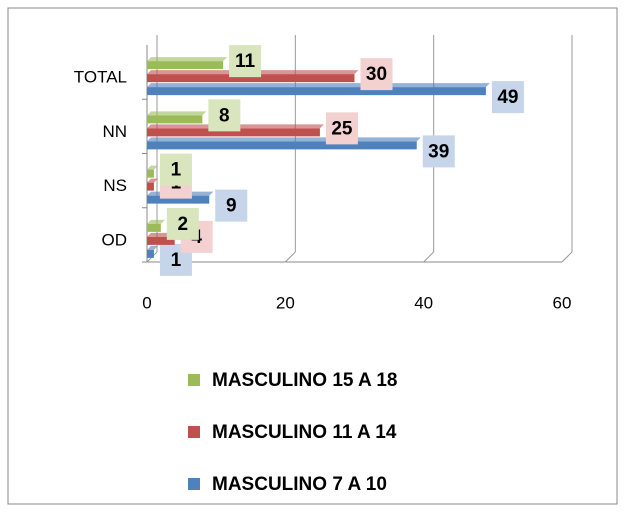 This screenshot has height=517, width=625. I want to click on data-label: 11, so click(245, 61).